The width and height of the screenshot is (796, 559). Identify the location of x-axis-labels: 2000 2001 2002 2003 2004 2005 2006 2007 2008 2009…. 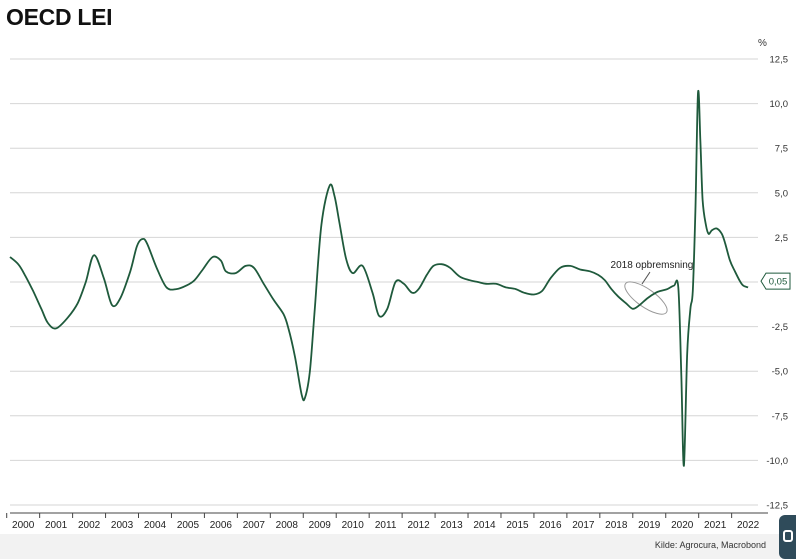
(386, 525).